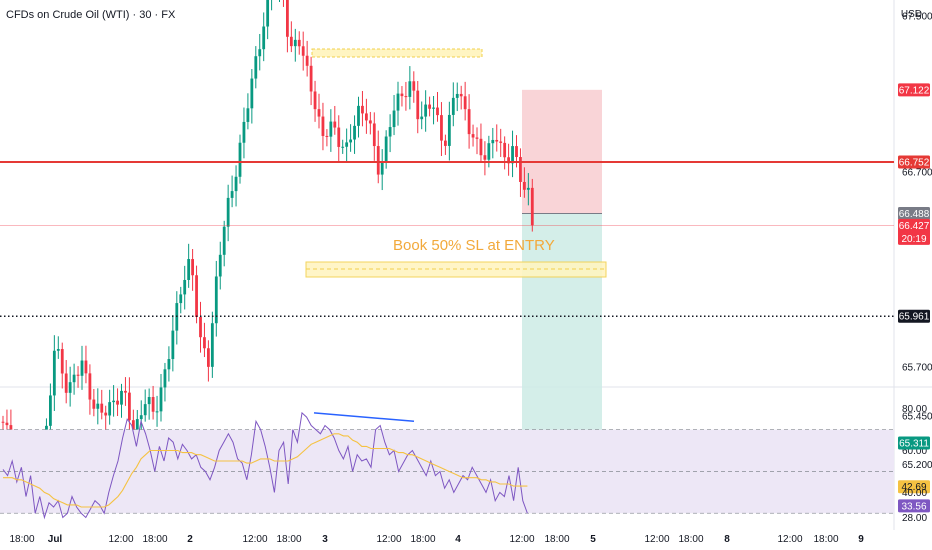 This screenshot has height=550, width=932. I want to click on price-tag-label: 65.961, so click(914, 317).